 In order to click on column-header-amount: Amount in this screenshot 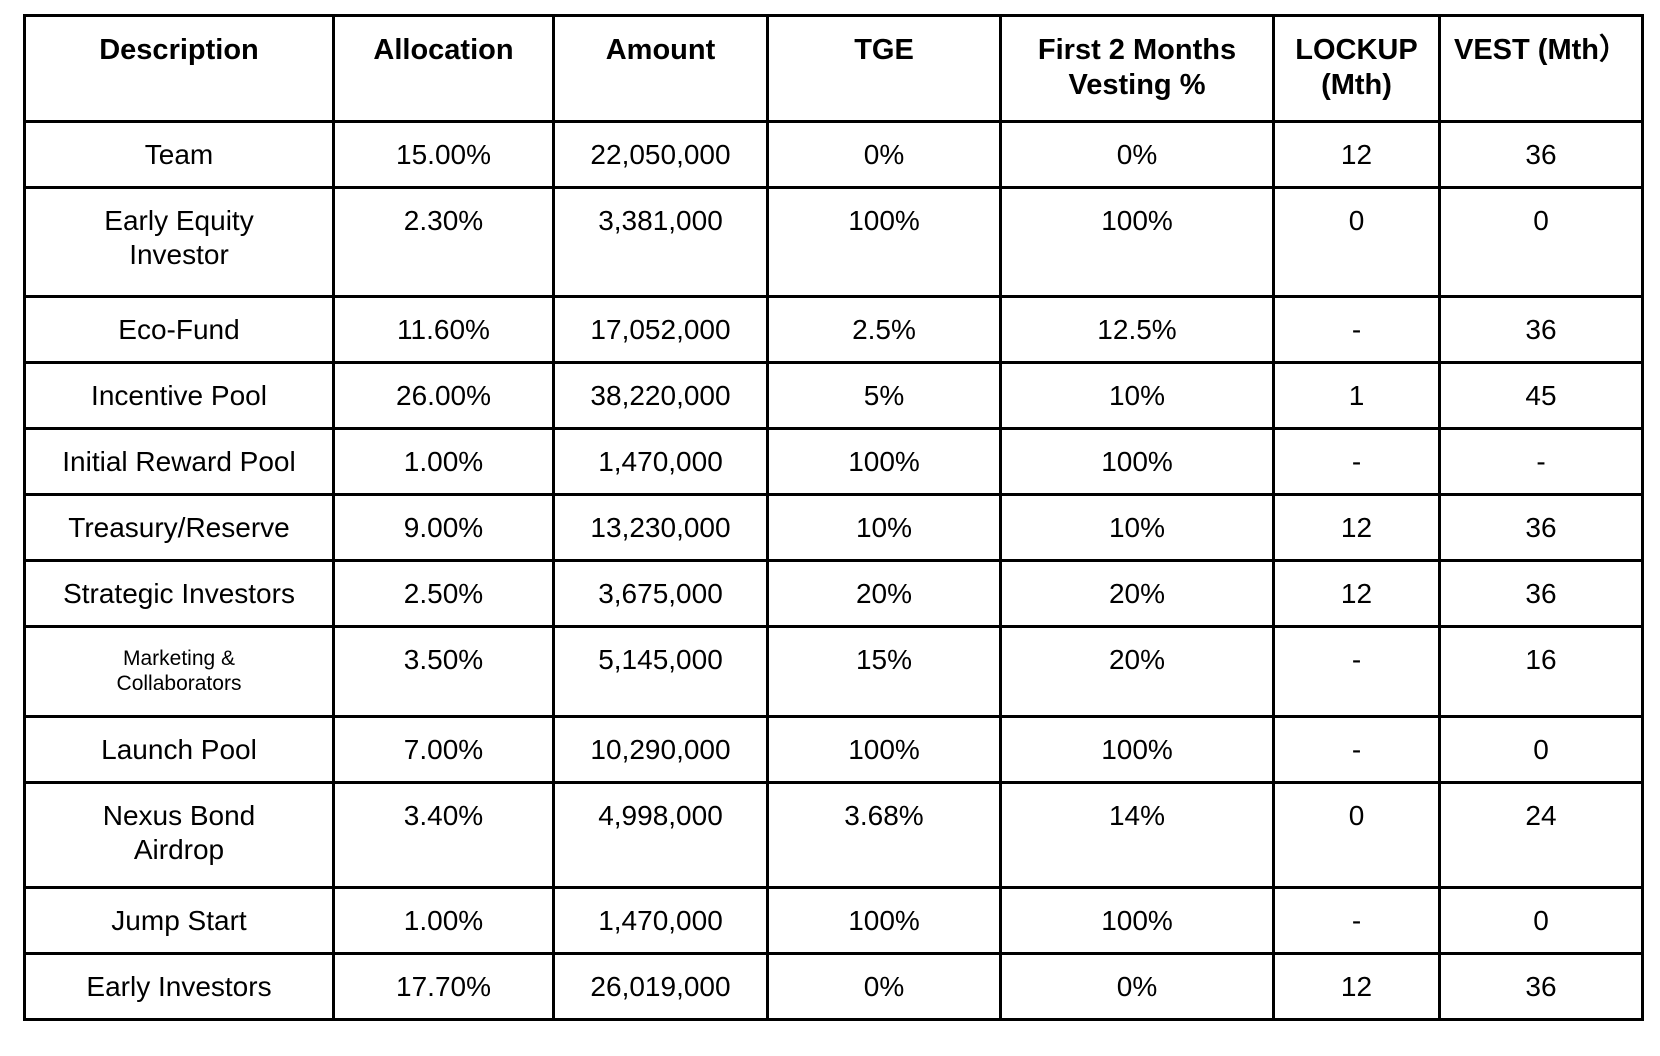, I will do `click(660, 68)`.